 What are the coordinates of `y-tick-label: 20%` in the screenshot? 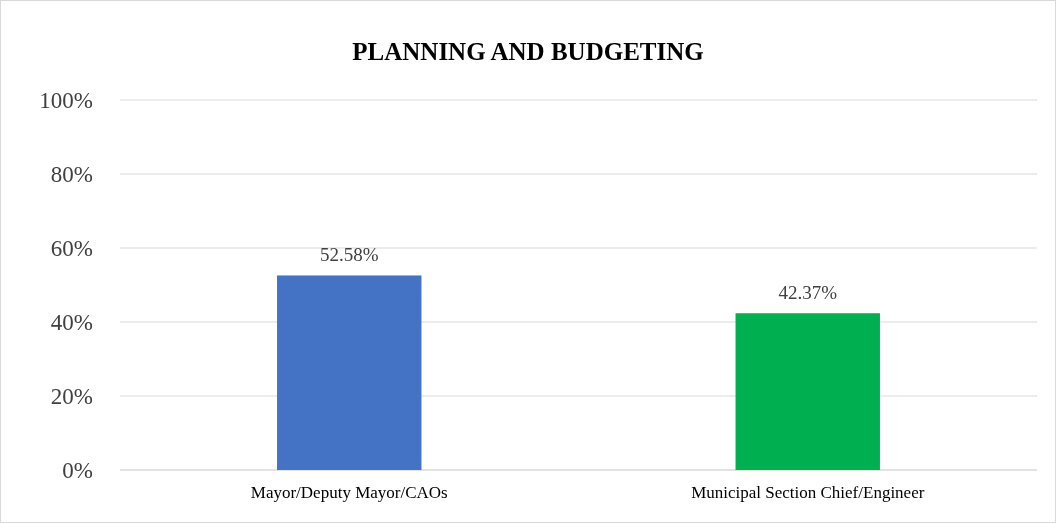 It's located at (71, 397).